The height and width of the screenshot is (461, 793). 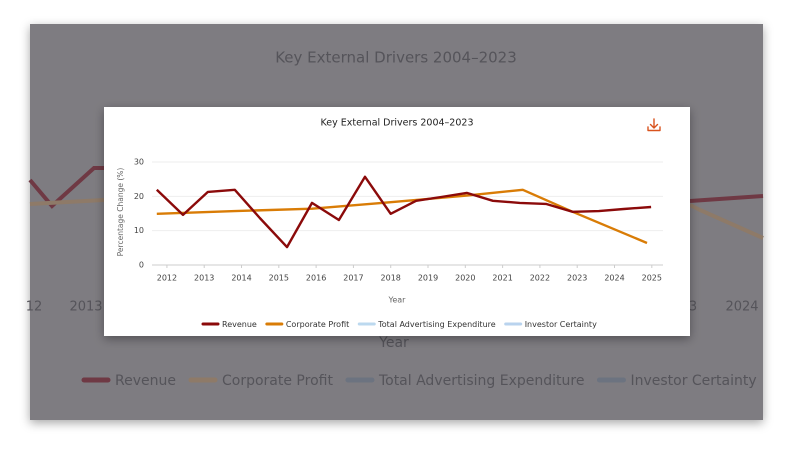 I want to click on series-line, so click(x=403, y=212).